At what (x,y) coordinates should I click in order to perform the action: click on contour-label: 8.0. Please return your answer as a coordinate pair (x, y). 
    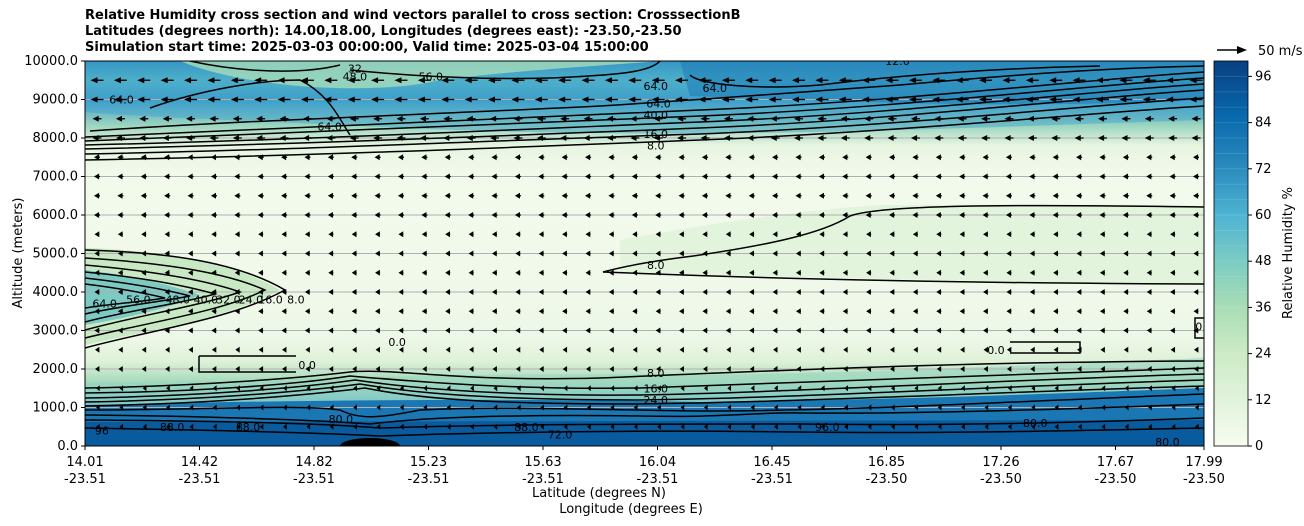
    Looking at the image, I should click on (296, 300).